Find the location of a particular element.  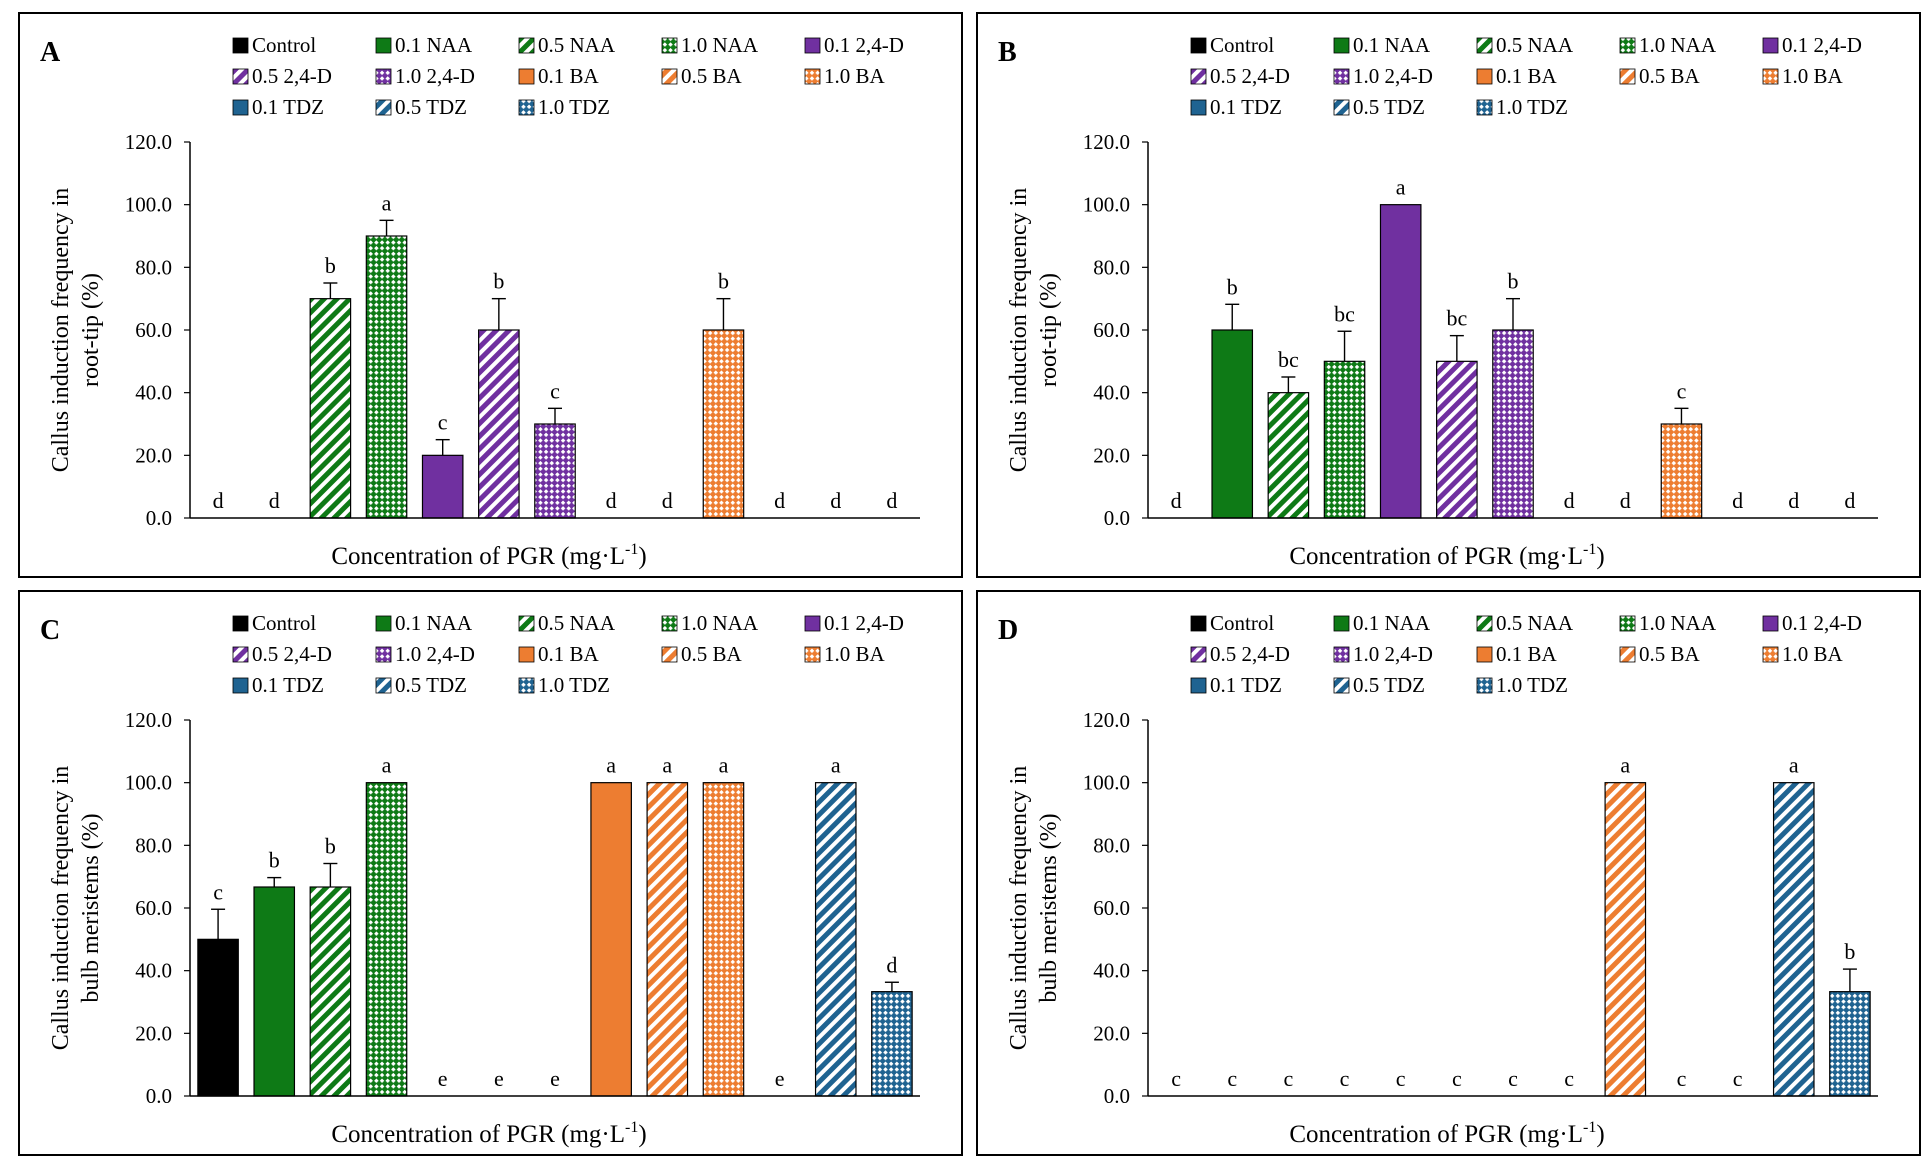

bar-0-5-ba is located at coordinates (1625, 939).